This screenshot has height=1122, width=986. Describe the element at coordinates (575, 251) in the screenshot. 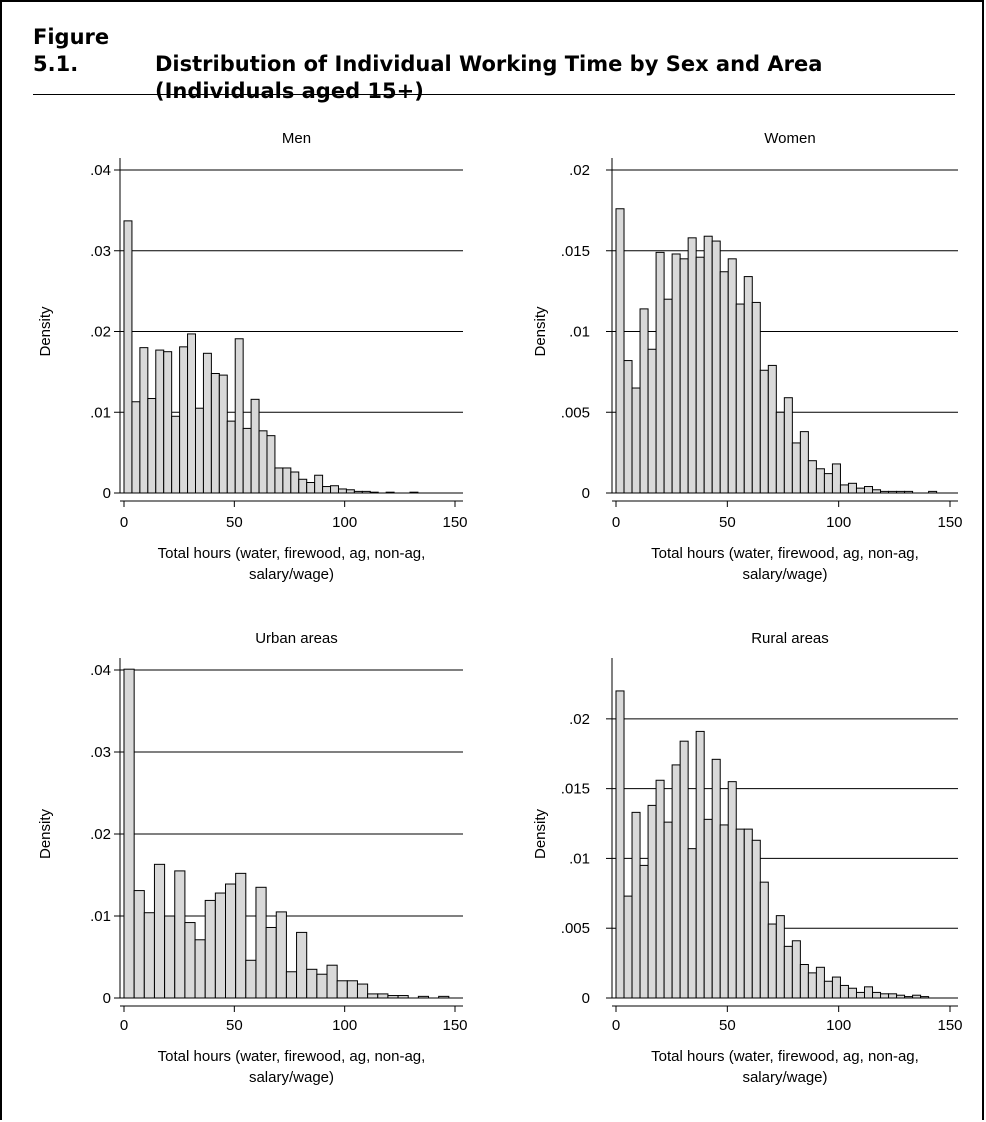

I see `y-tick-label: .015` at that location.